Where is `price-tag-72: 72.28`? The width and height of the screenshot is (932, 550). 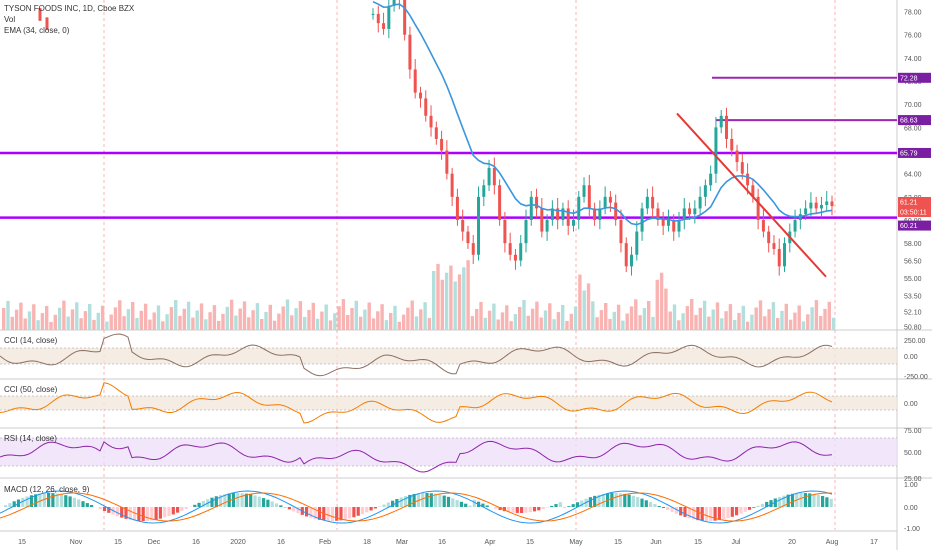
price-tag-72: 72.28 is located at coordinates (909, 78).